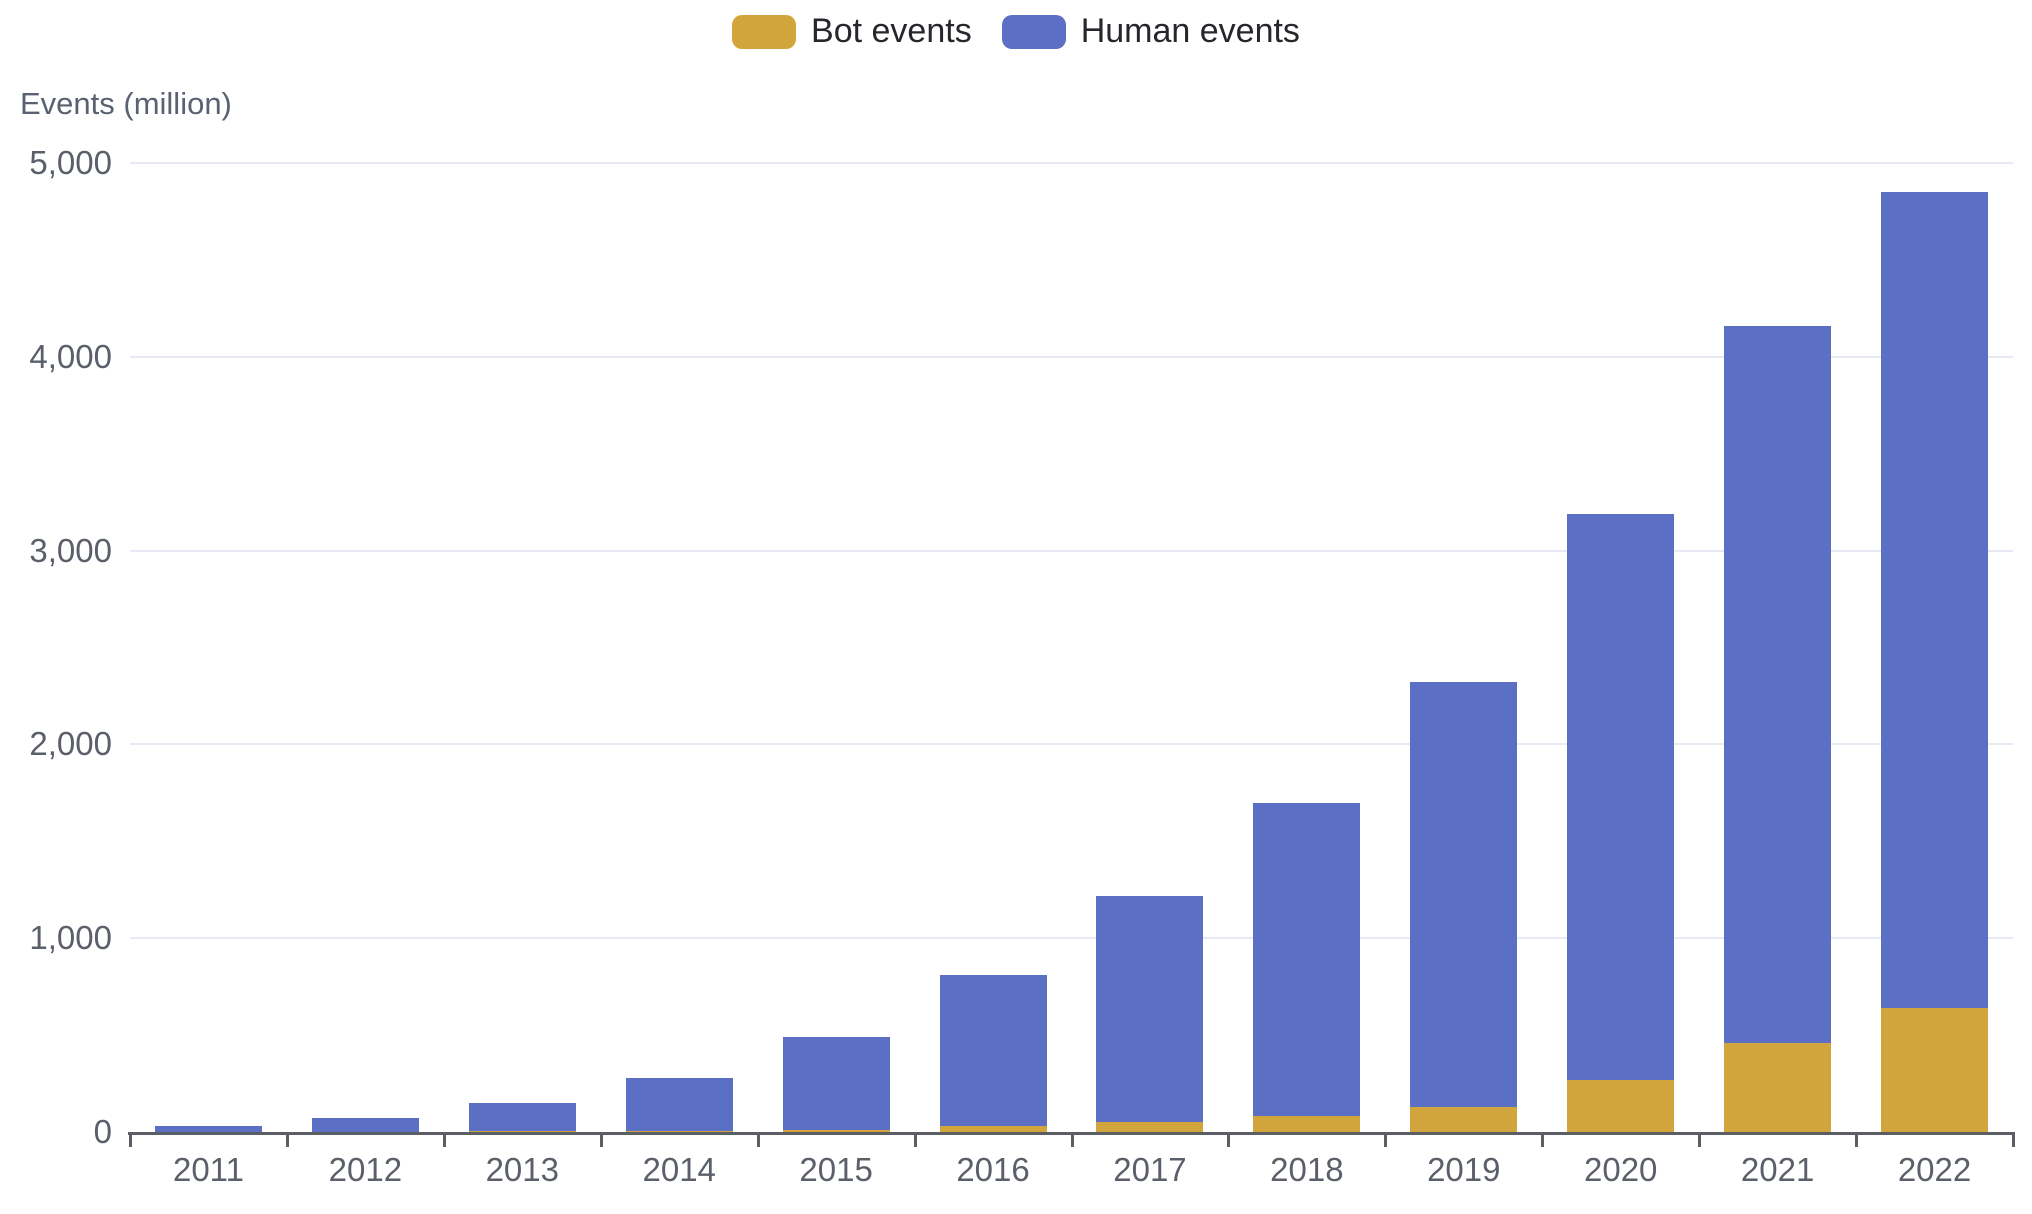 Image resolution: width=2032 pixels, height=1214 pixels. I want to click on x-tick-label-2013: 2013, so click(522, 1169).